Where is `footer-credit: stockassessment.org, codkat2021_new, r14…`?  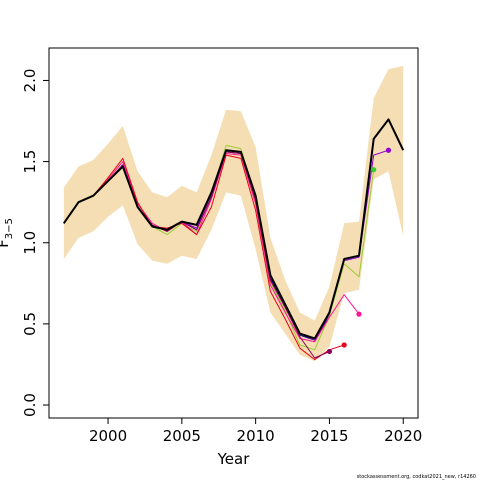
footer-credit: stockassessment.org, codkat2021_new, r14… is located at coordinates (416, 477).